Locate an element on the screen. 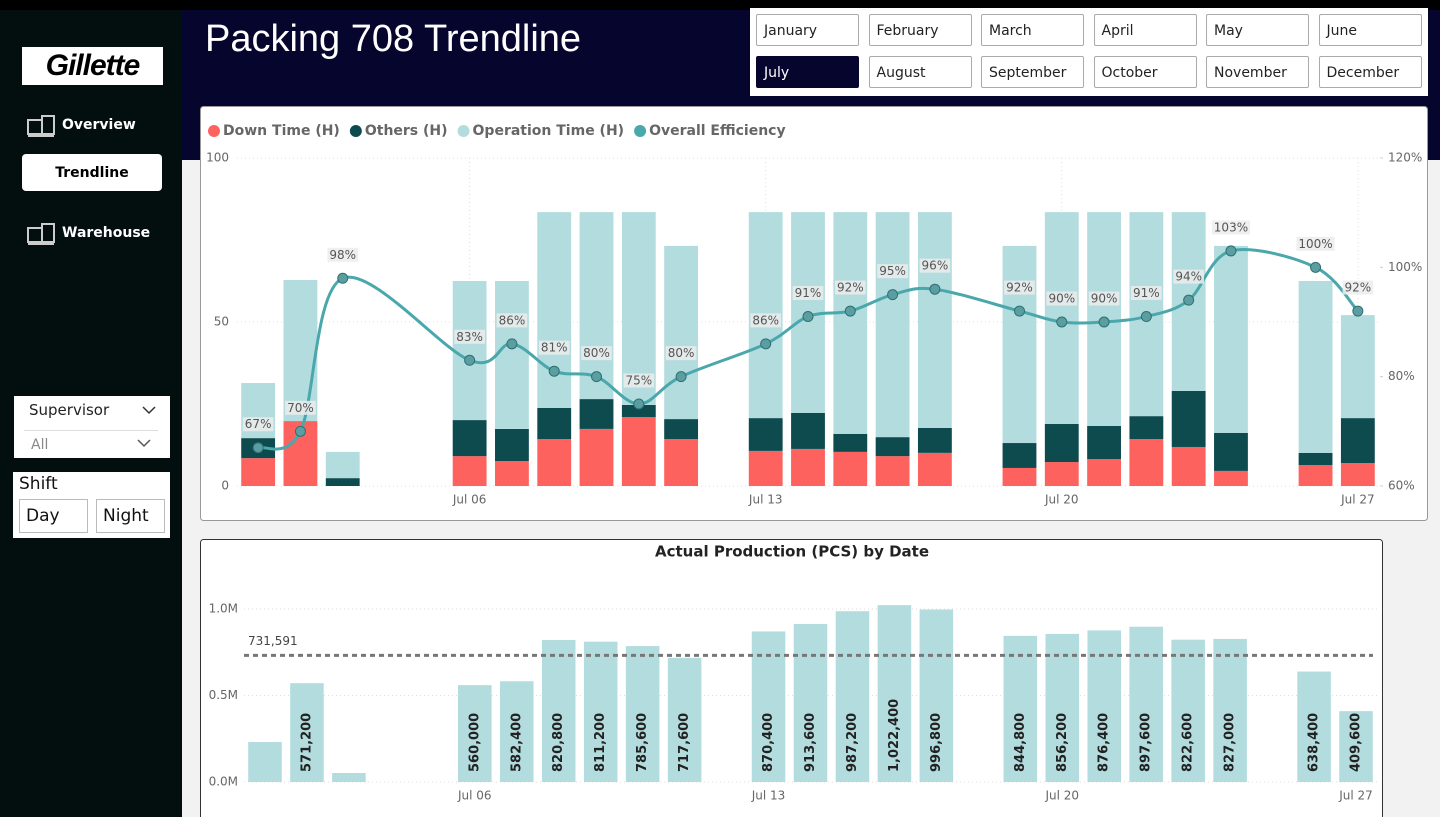  data-label: 1,022,400 is located at coordinates (894, 735).